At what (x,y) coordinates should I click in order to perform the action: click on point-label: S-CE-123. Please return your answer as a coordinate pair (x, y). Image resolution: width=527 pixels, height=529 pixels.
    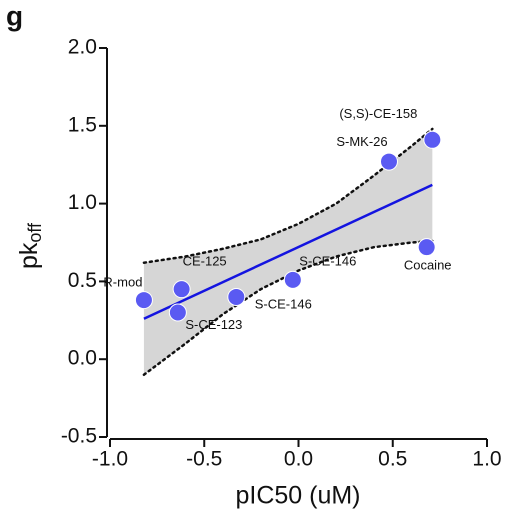
    Looking at the image, I should click on (213, 324).